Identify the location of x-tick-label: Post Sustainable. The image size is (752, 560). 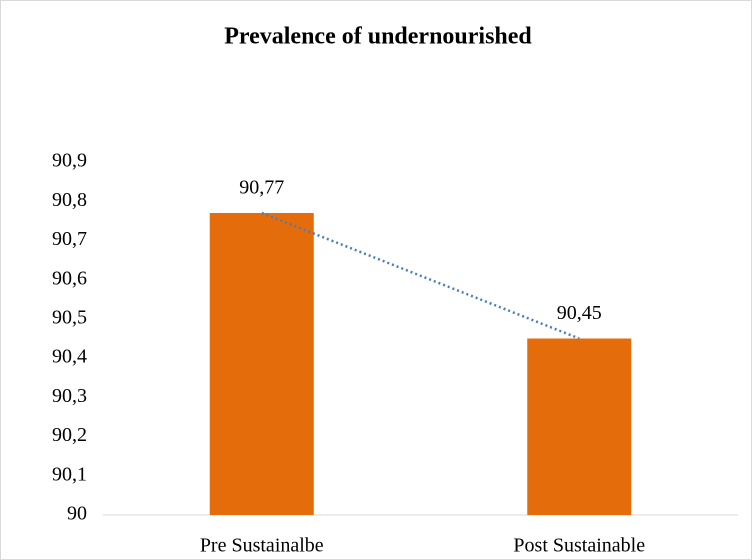
(579, 546).